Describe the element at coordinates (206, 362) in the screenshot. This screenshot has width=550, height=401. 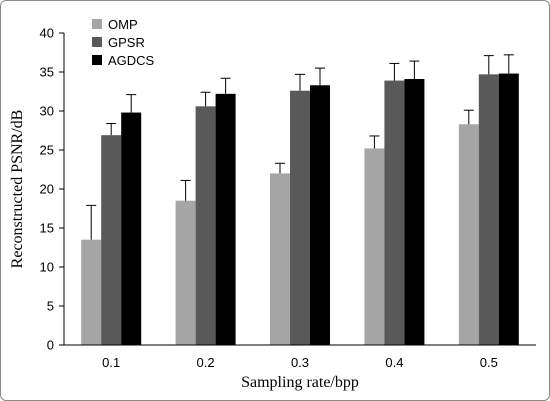
I see `x-tick-label: 0.2` at that location.